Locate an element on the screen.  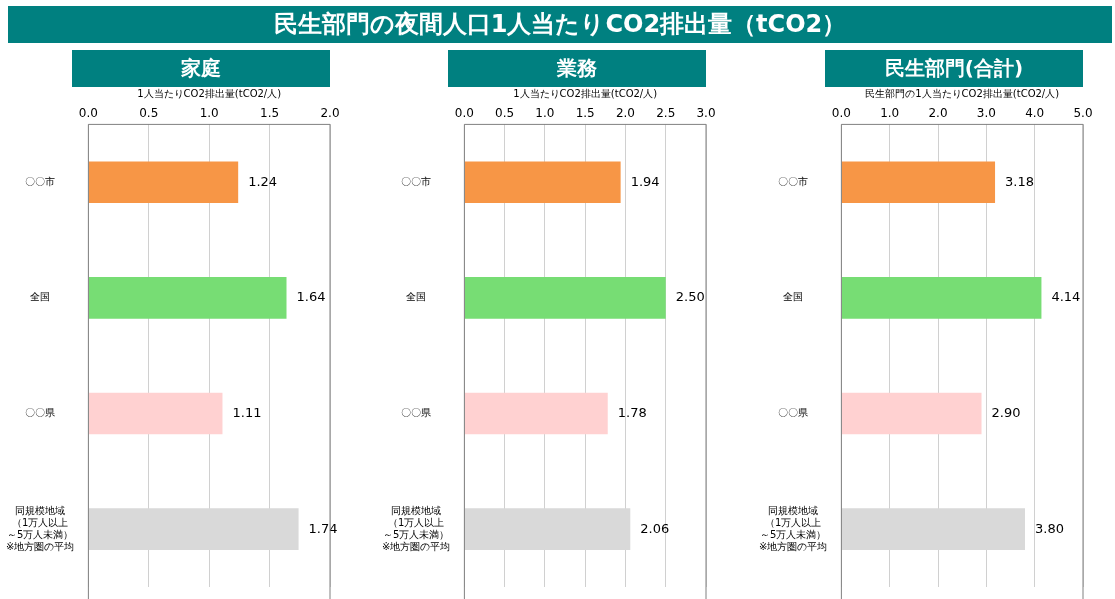
chart-title: 家庭 is located at coordinates (201, 68).